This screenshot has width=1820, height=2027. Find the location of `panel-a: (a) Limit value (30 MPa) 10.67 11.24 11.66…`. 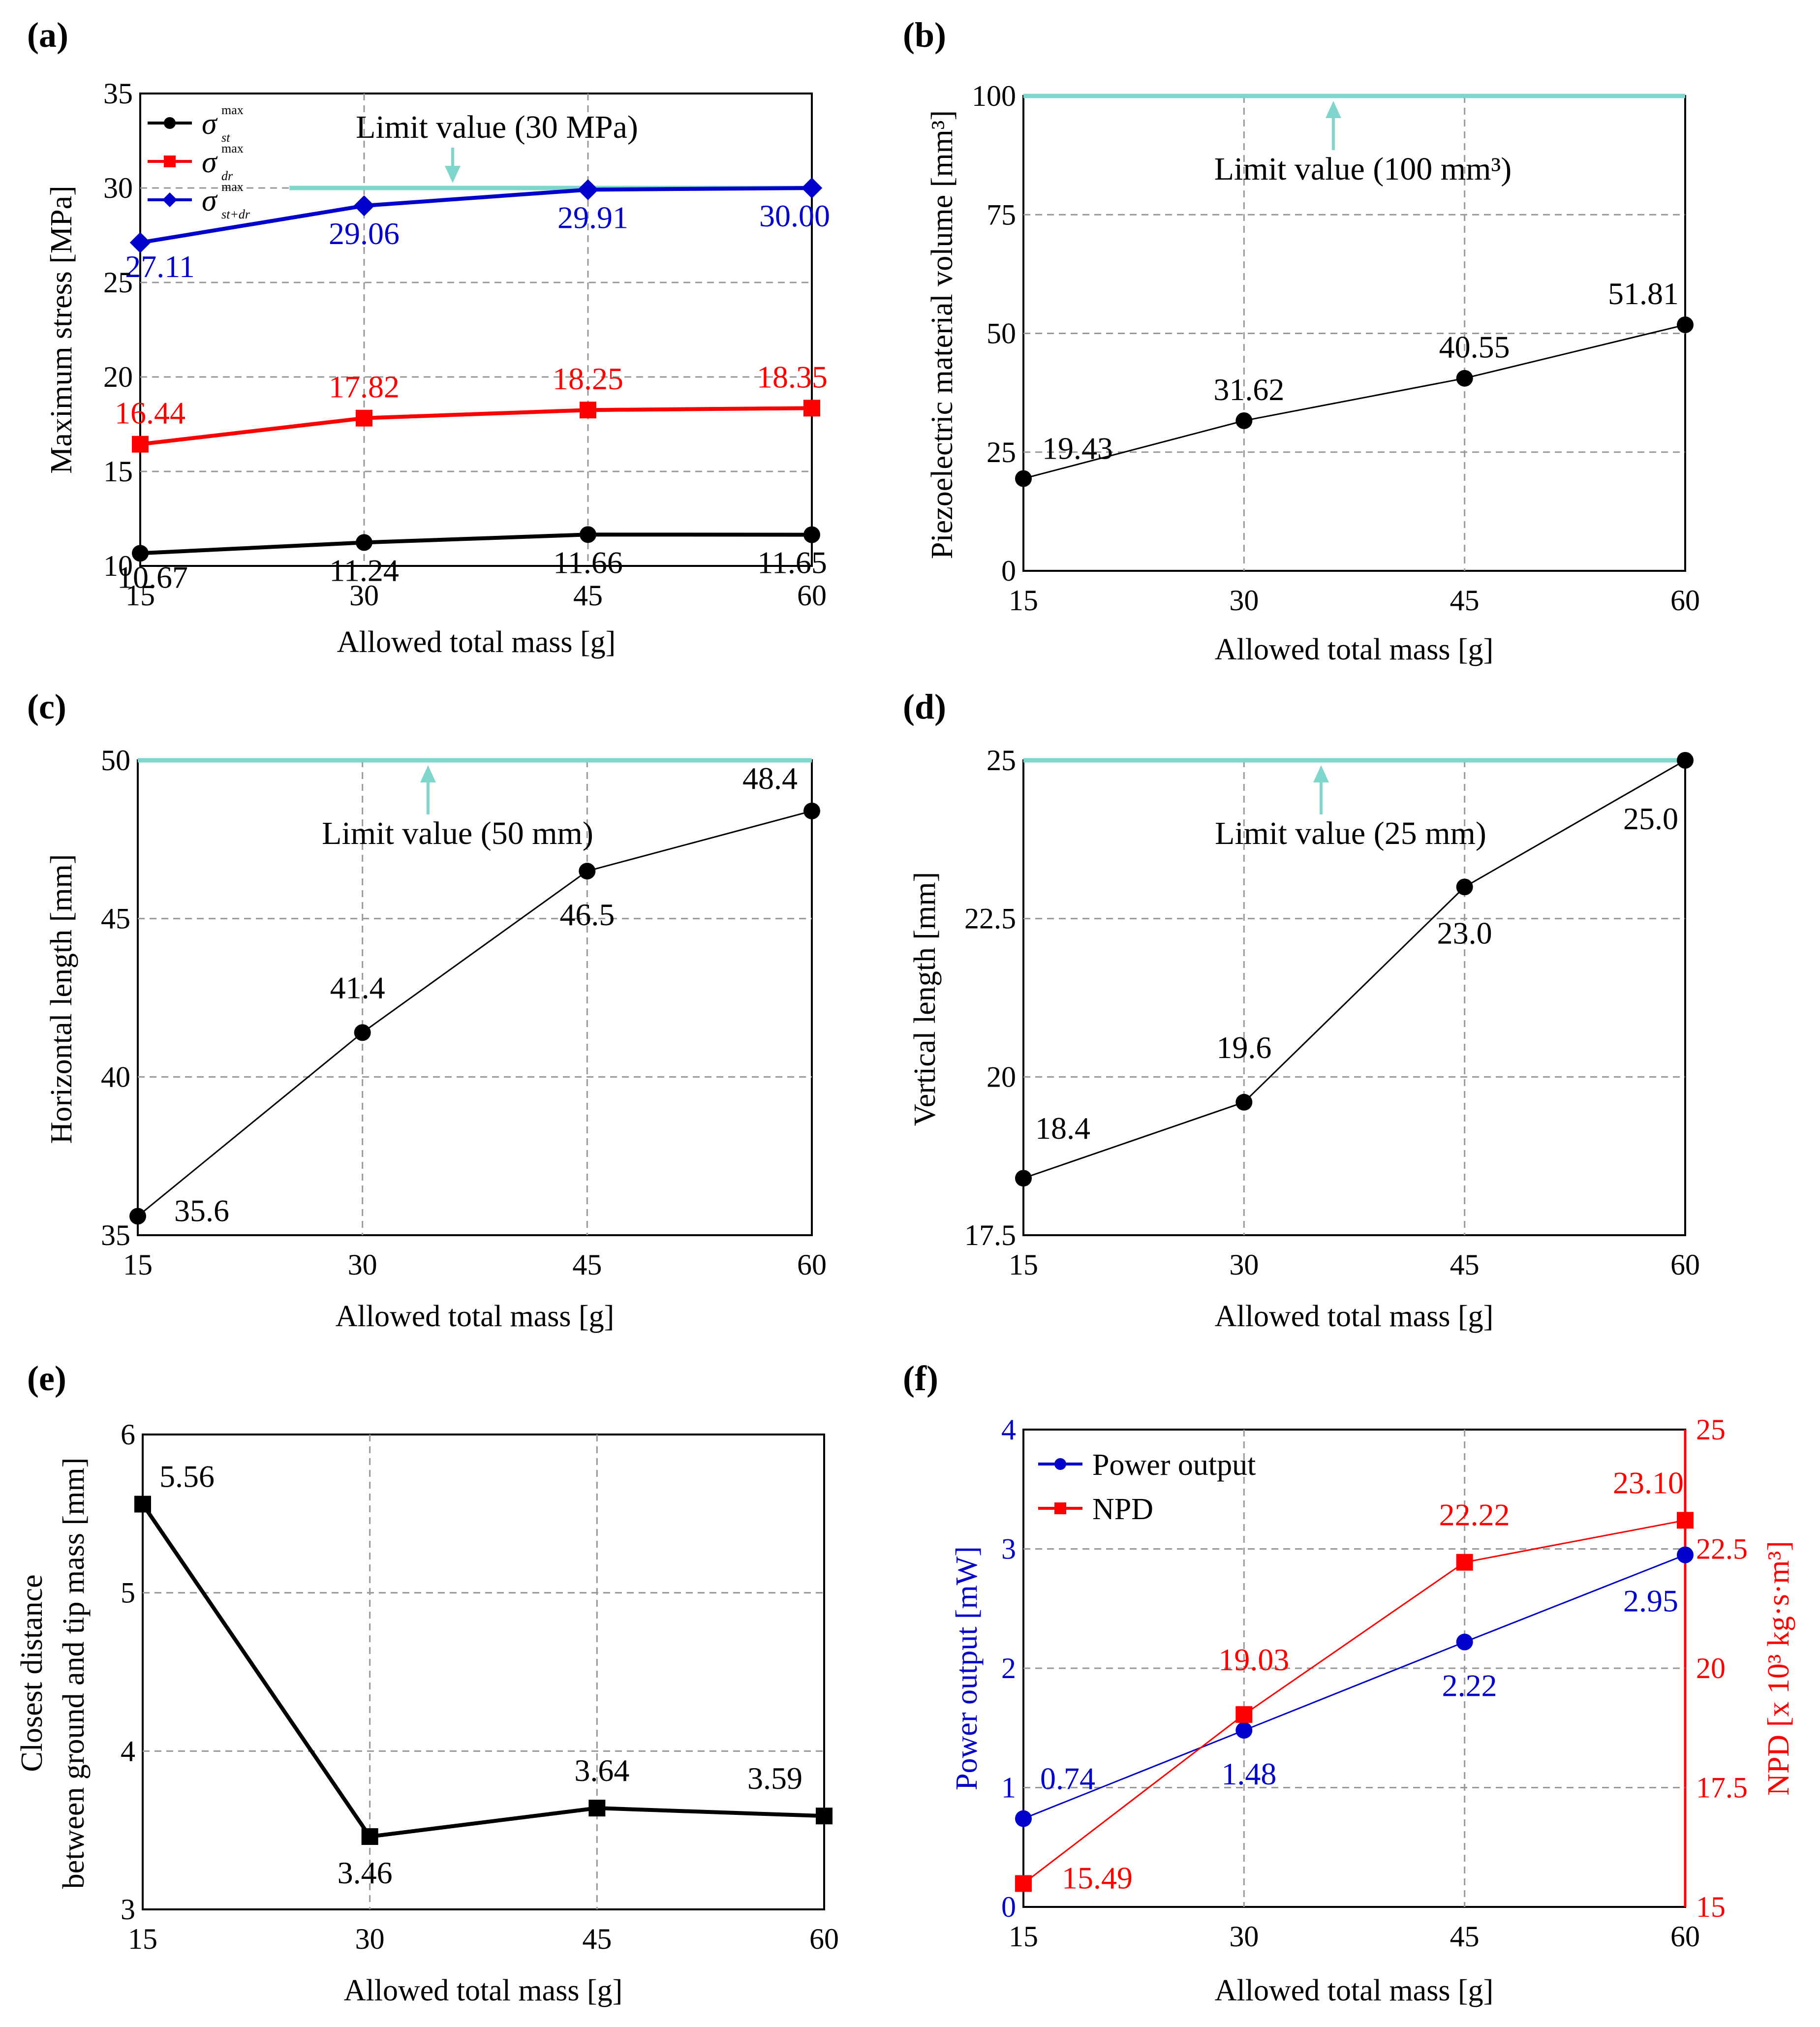

panel-a: (a) Limit value (30 MPa) 10.67 11.24 11.66… is located at coordinates (428, 337).